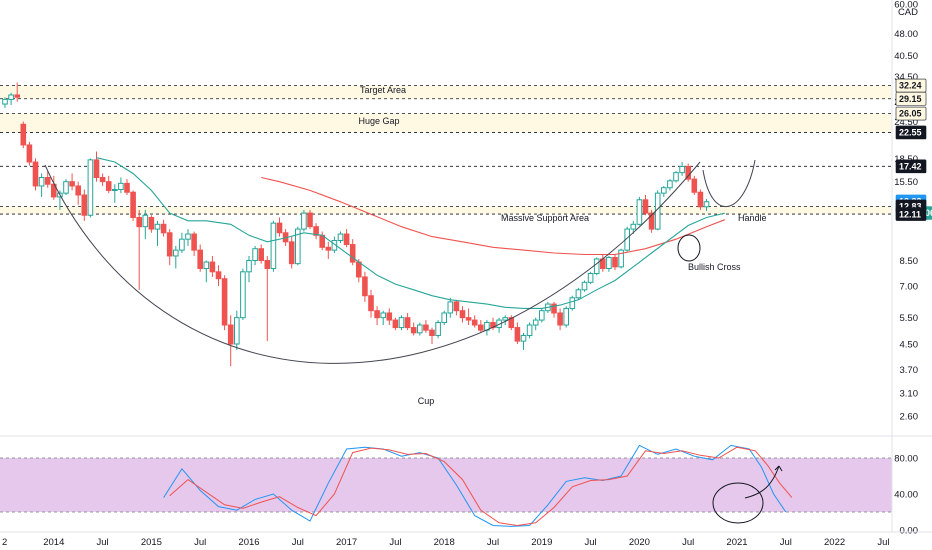 This screenshot has height=550, width=932. What do you see at coordinates (53, 542) in the screenshot?
I see `time-tick-label: 2014` at bounding box center [53, 542].